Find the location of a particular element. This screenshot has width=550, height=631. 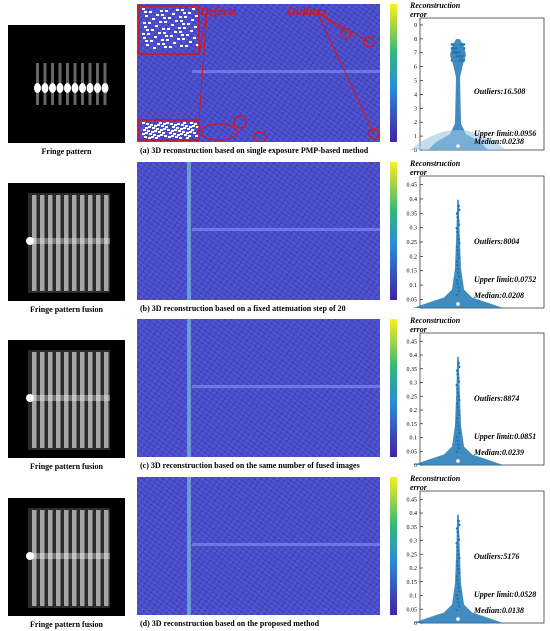

reconstruction-graphic is located at coordinates (283, 388).